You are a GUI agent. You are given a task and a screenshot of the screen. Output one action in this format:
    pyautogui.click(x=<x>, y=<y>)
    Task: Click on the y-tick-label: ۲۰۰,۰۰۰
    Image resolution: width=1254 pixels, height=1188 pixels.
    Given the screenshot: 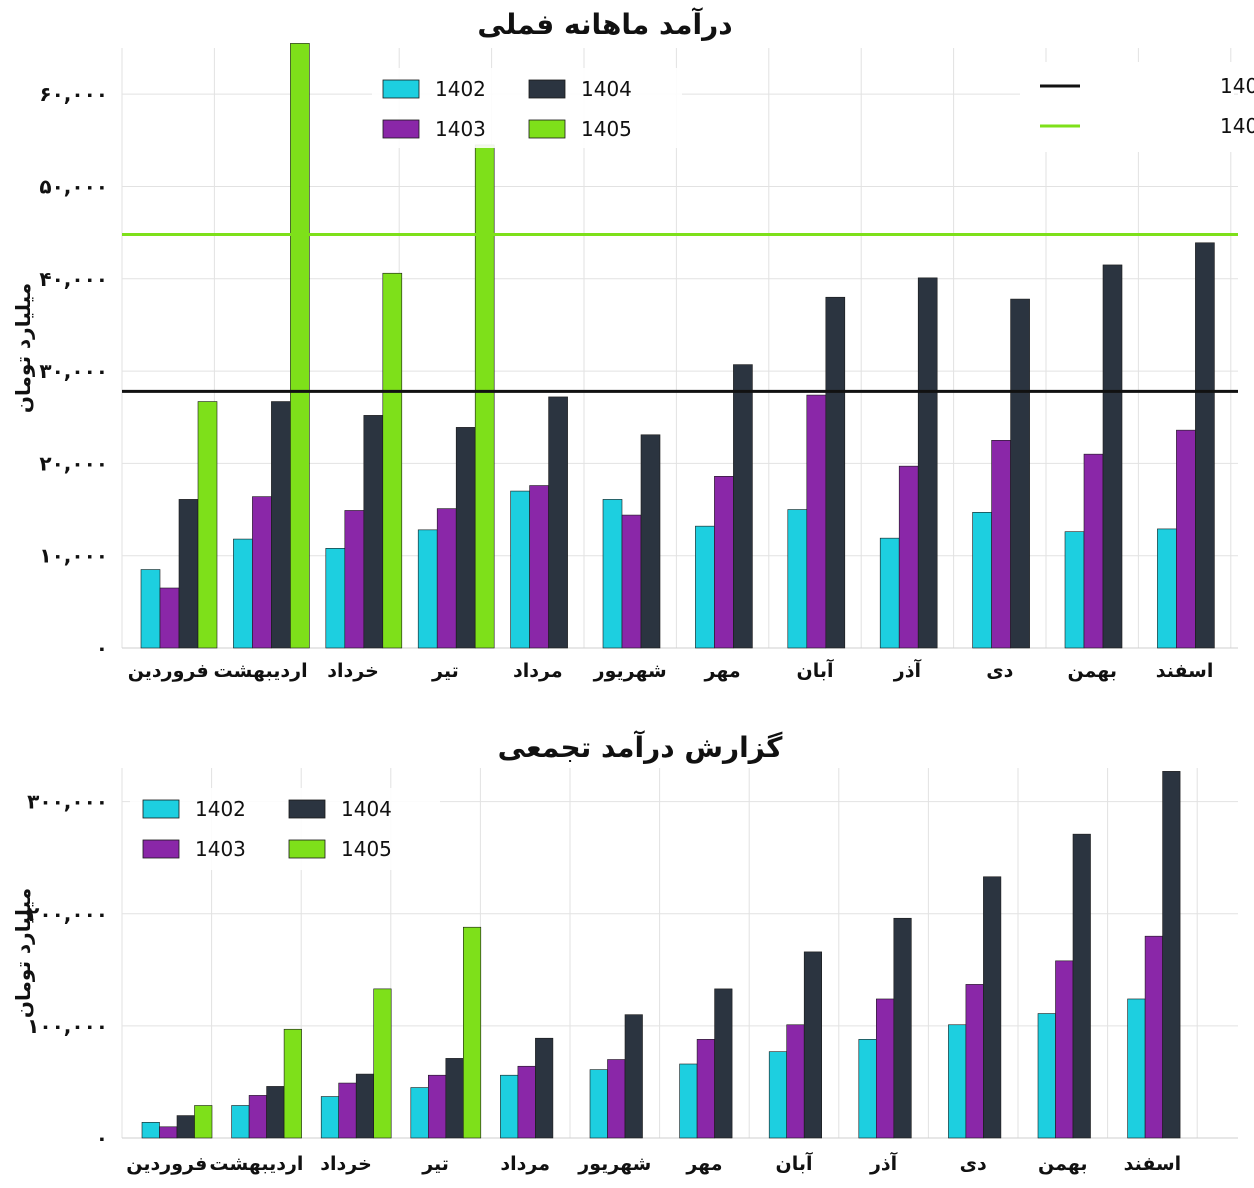 What is the action you would take?
    pyautogui.click(x=67, y=914)
    